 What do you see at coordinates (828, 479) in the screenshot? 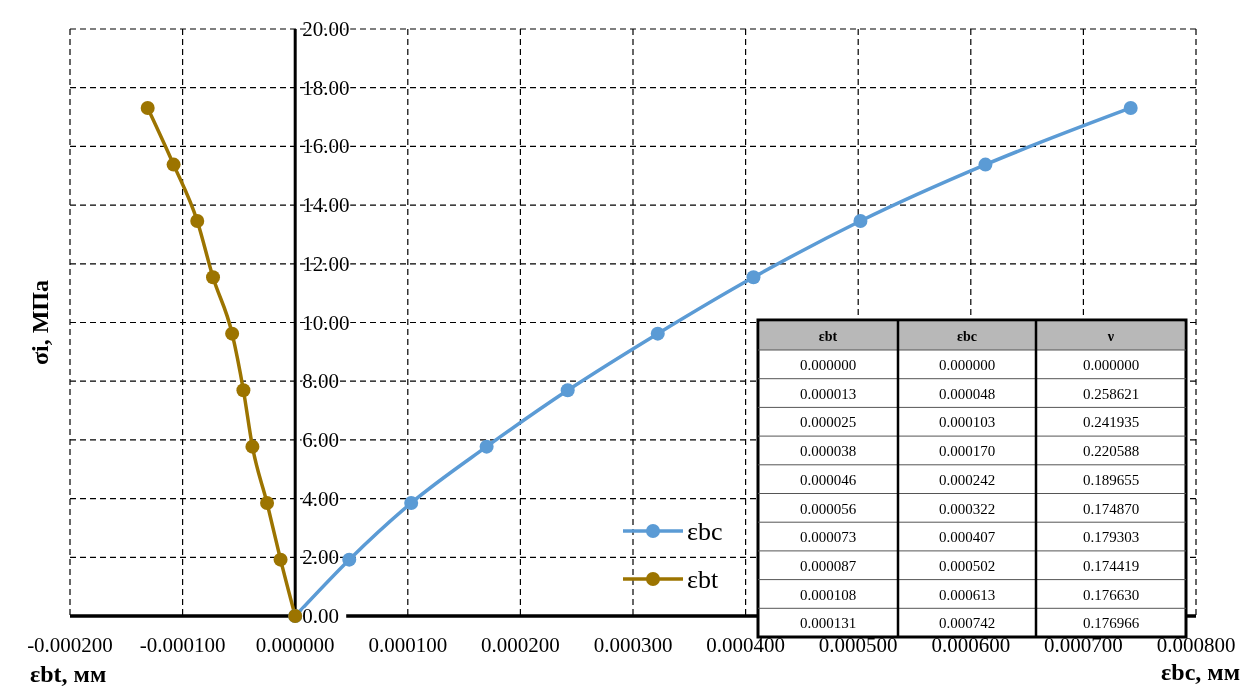
I see `text: 0.000046` at bounding box center [828, 479].